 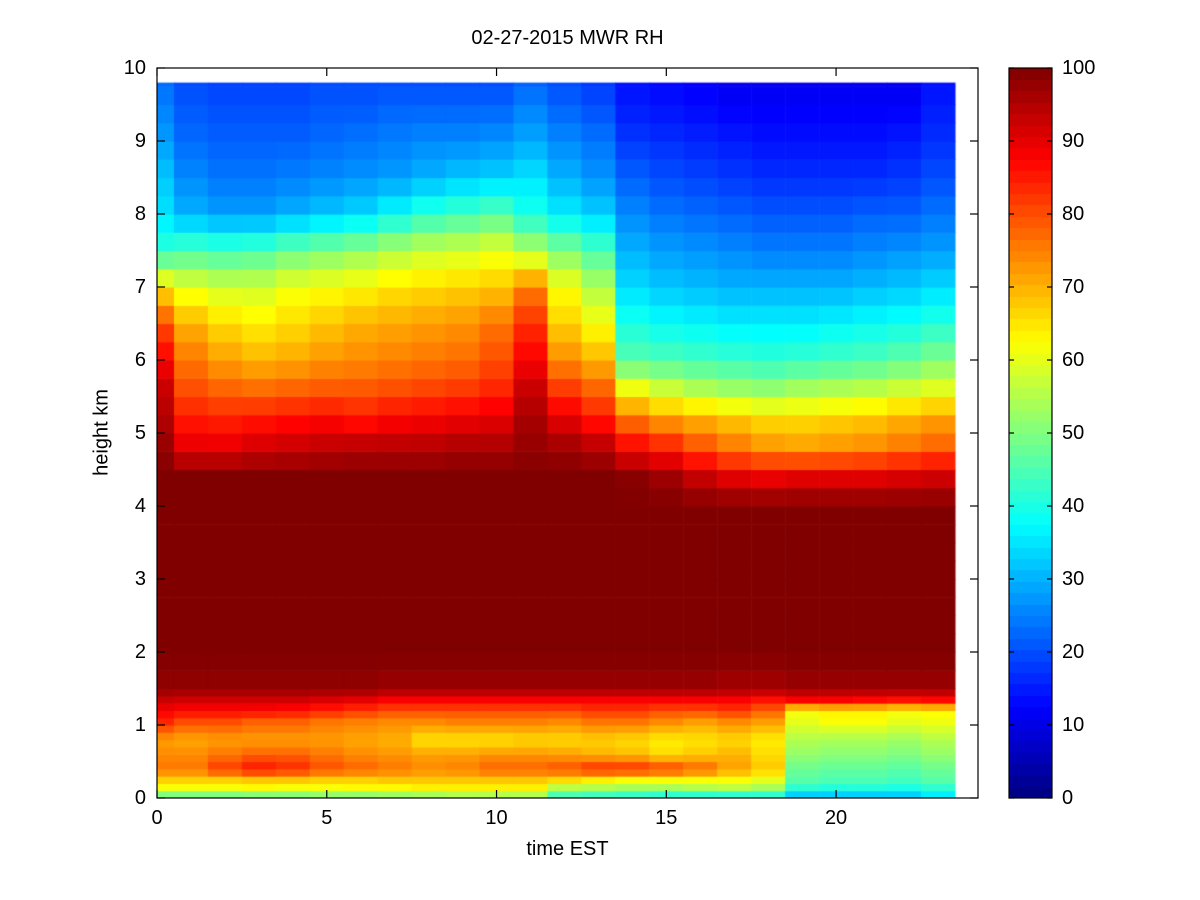 What do you see at coordinates (140, 725) in the screenshot?
I see `y-tick-label: 1` at bounding box center [140, 725].